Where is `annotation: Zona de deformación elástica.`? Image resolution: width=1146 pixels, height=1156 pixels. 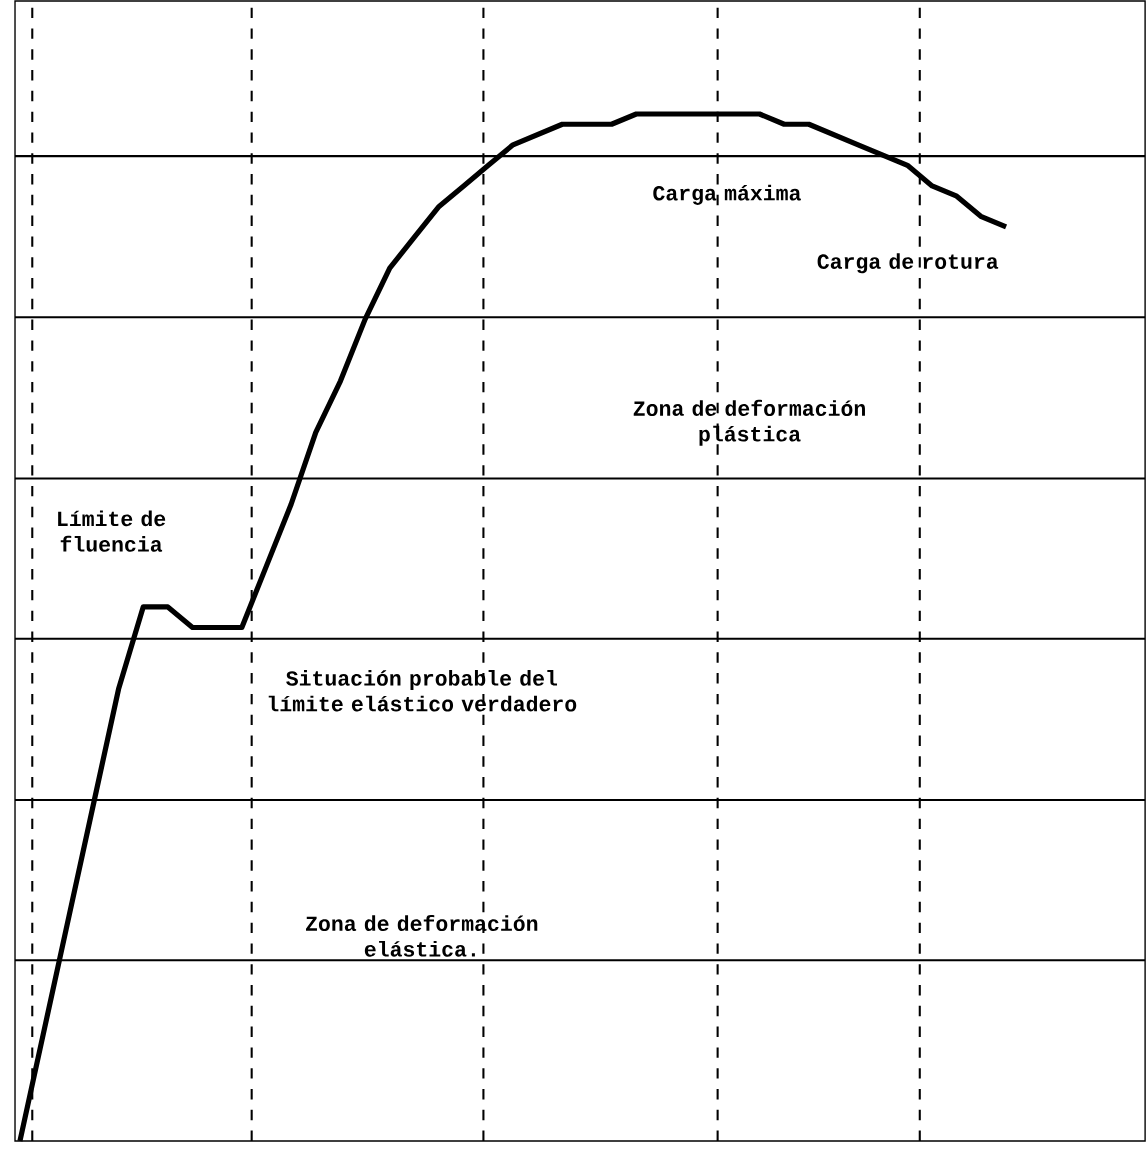
annotation: Zona de deformación elástica. is located at coordinates (421, 935).